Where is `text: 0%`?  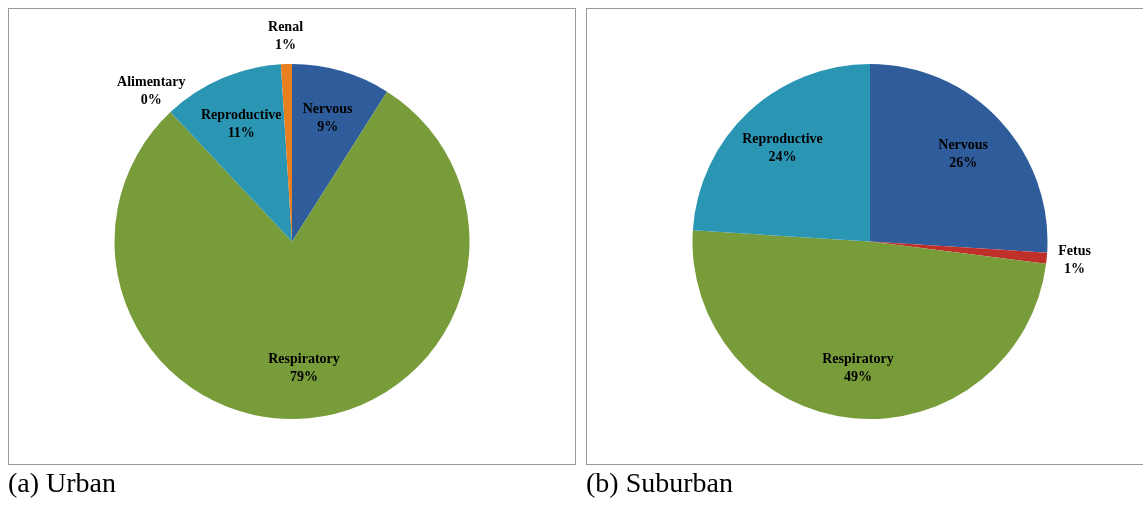 text: 0% is located at coordinates (151, 100).